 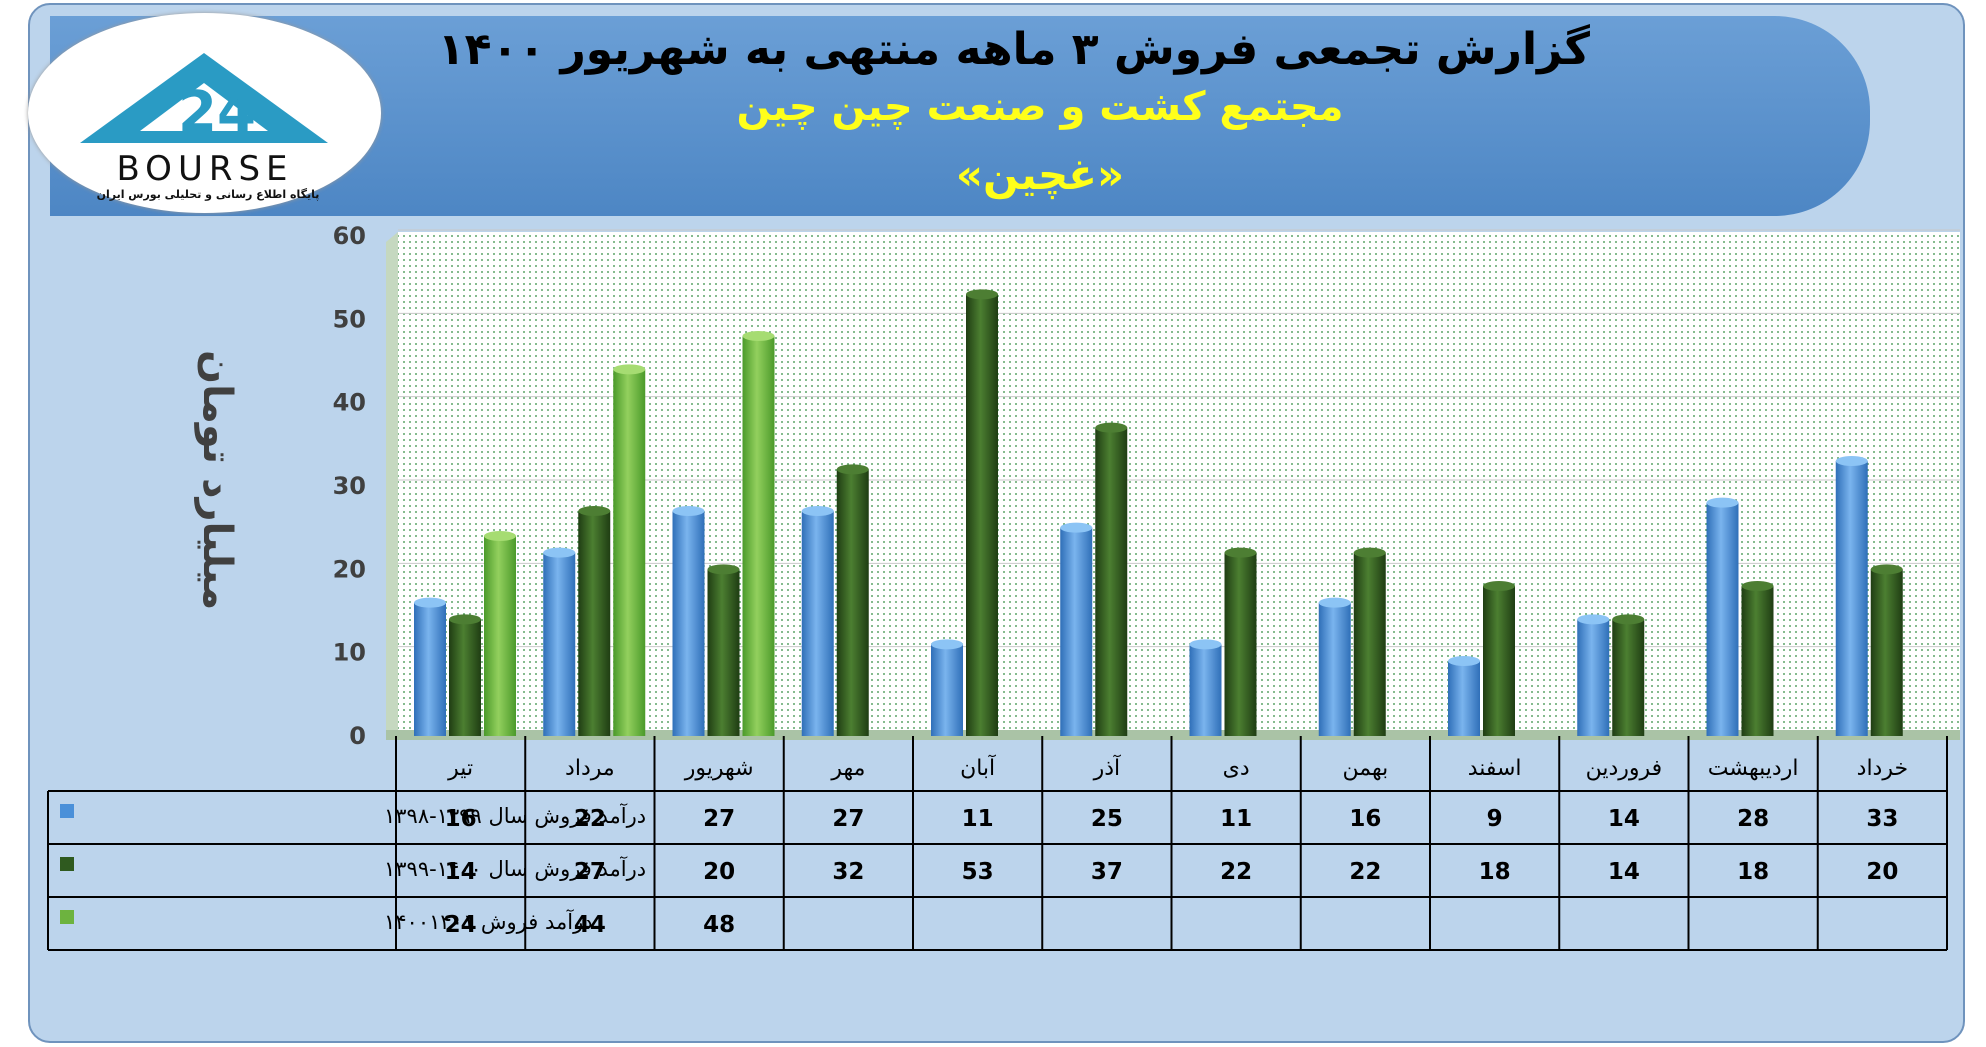 I want to click on x-category-label: بهمن, so click(x=1366, y=768).